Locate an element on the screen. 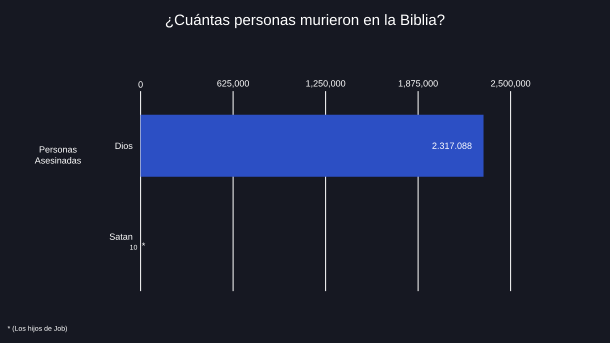  chart-title: ¿Cuántas personas murieron en la Biblia? is located at coordinates (305, 21).